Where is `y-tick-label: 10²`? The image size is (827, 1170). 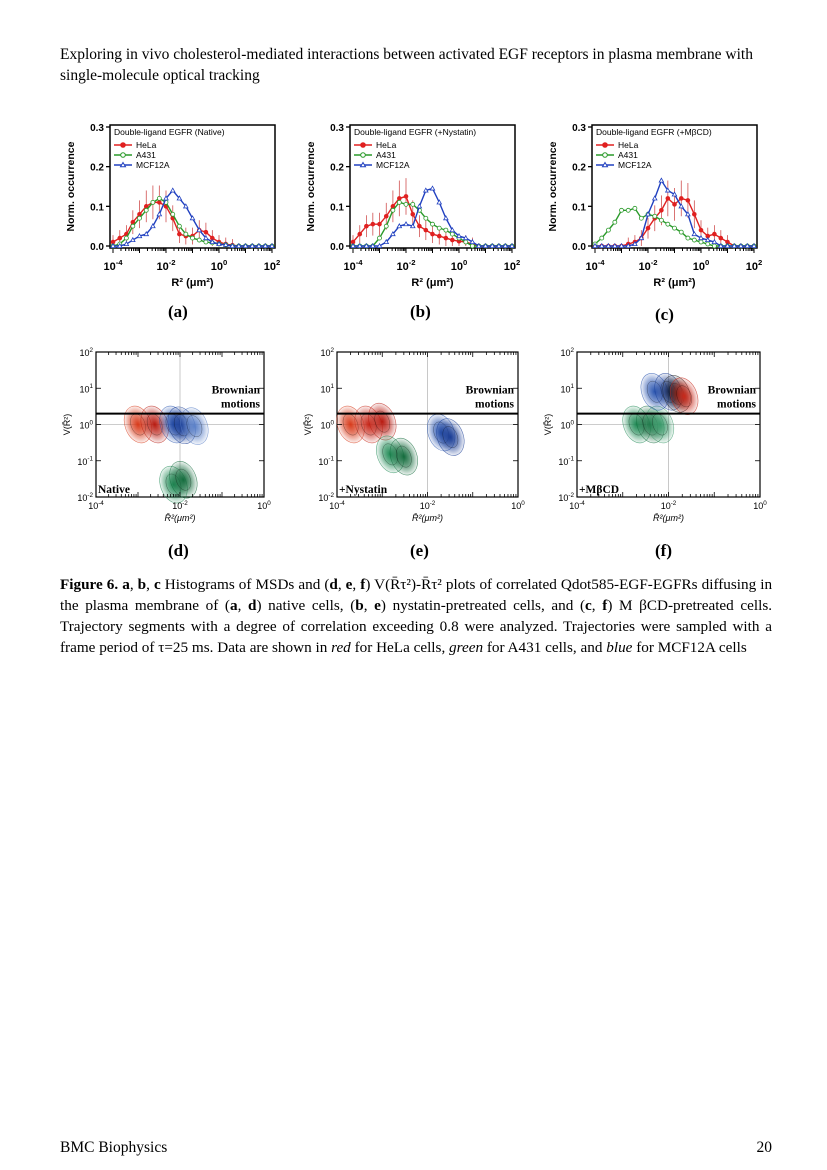
y-tick-label: 10² is located at coordinates (86, 352).